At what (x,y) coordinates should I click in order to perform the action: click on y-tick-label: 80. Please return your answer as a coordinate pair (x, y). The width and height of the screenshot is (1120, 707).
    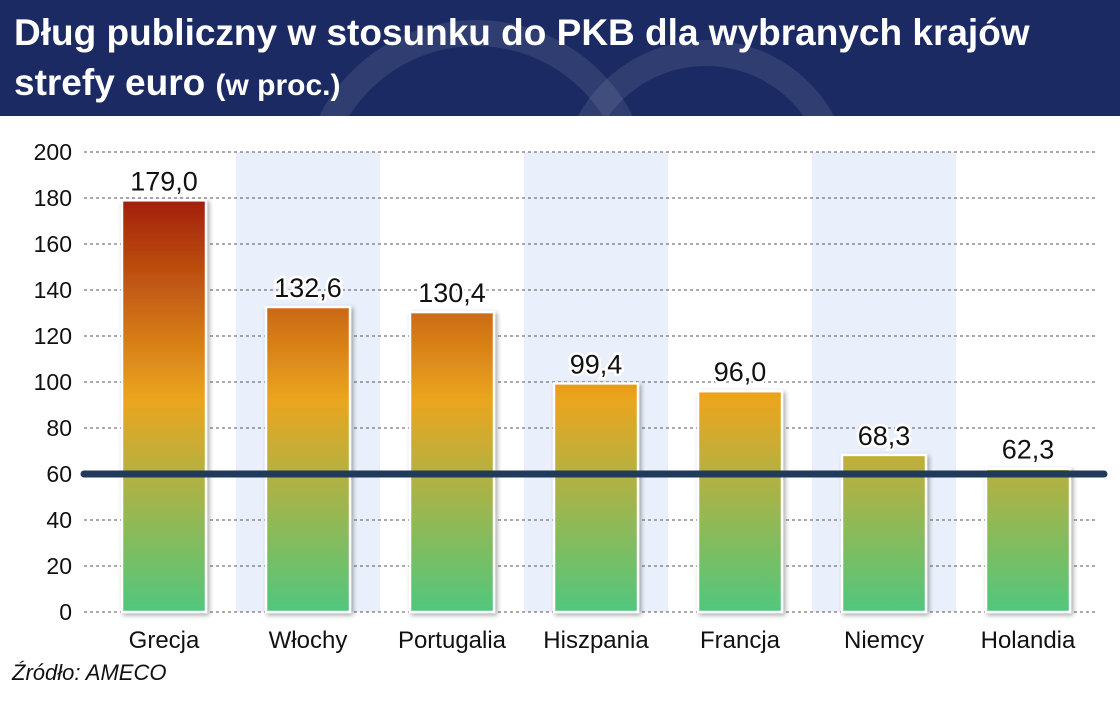
    Looking at the image, I should click on (59, 428).